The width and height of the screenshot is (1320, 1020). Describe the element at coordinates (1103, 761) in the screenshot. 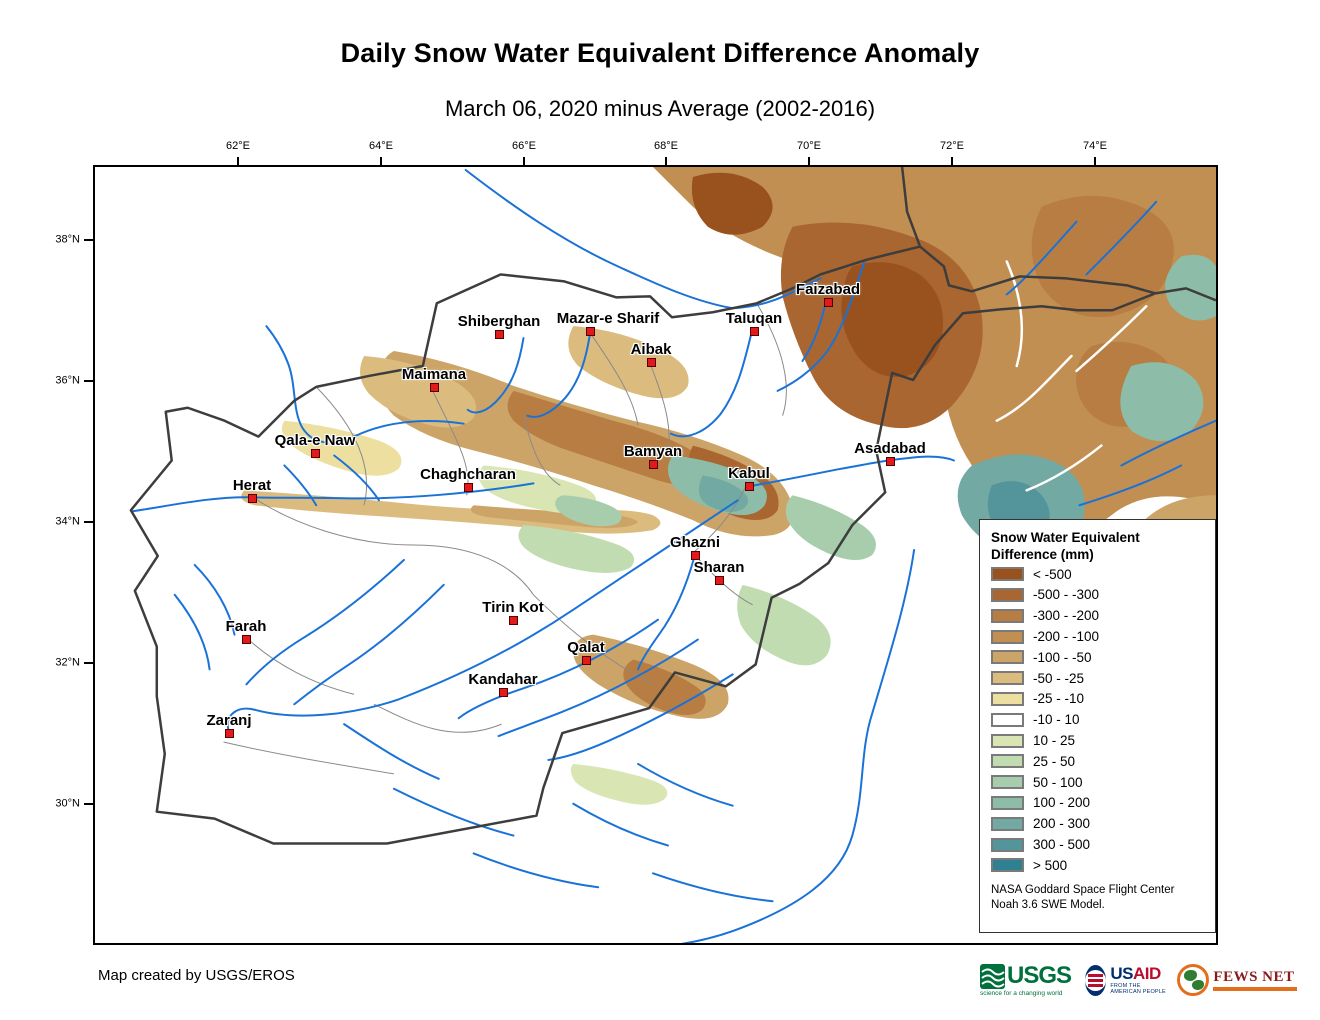

I see `legend-row: 25 - 50` at that location.